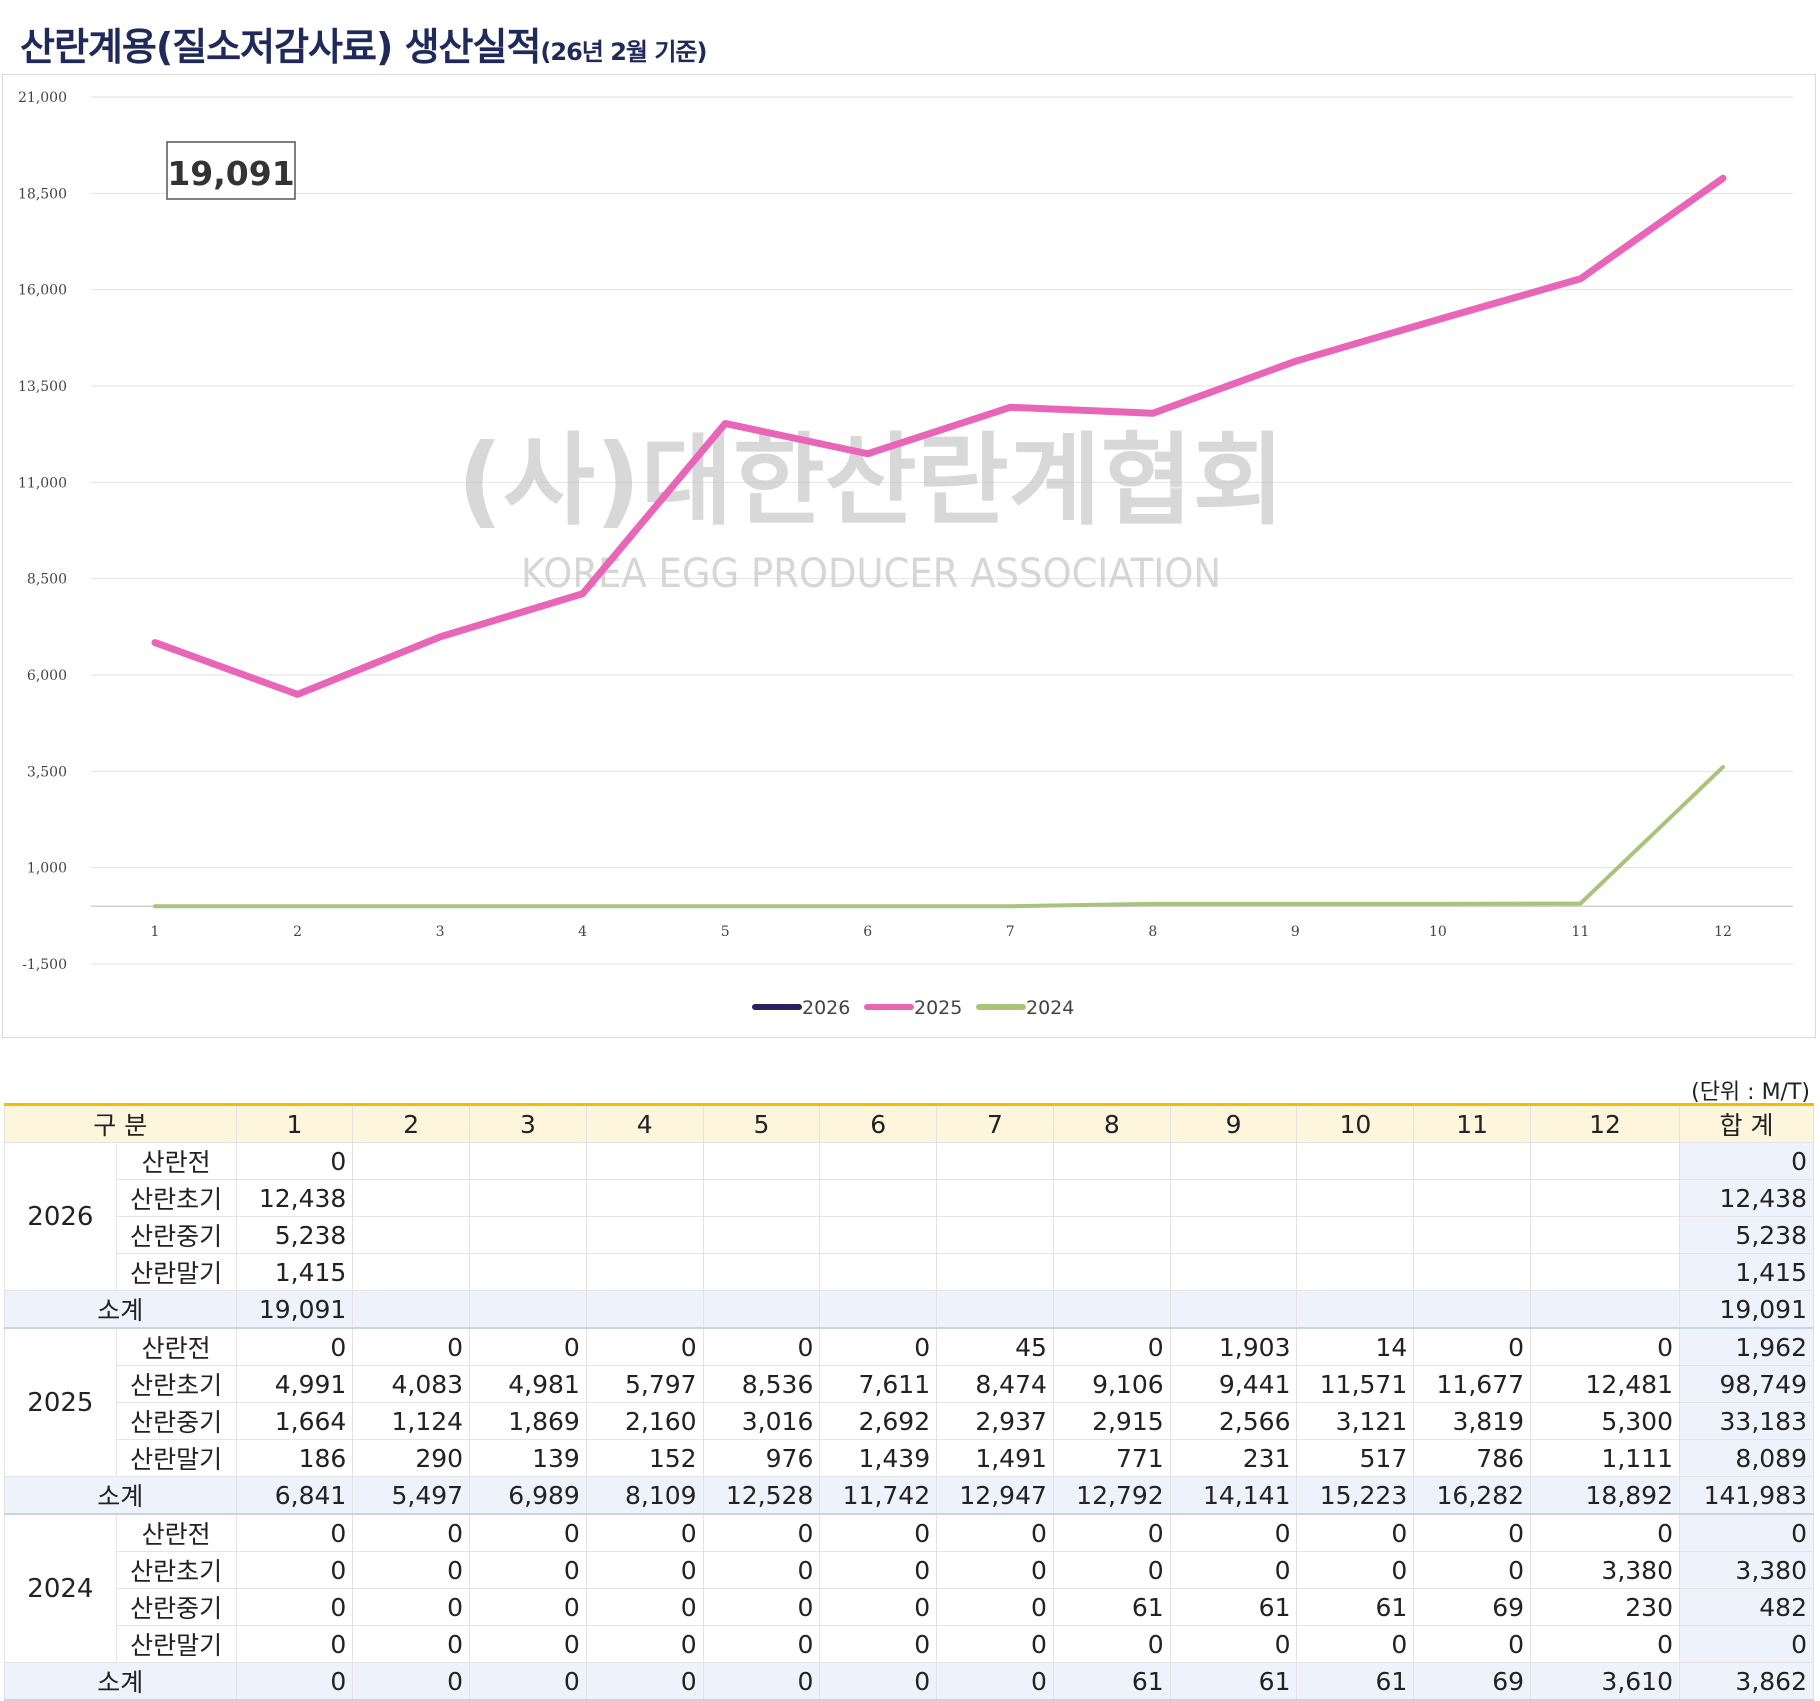 The height and width of the screenshot is (1701, 1820). Describe the element at coordinates (1233, 1384) in the screenshot. I see `value-cell: 9,441` at that location.